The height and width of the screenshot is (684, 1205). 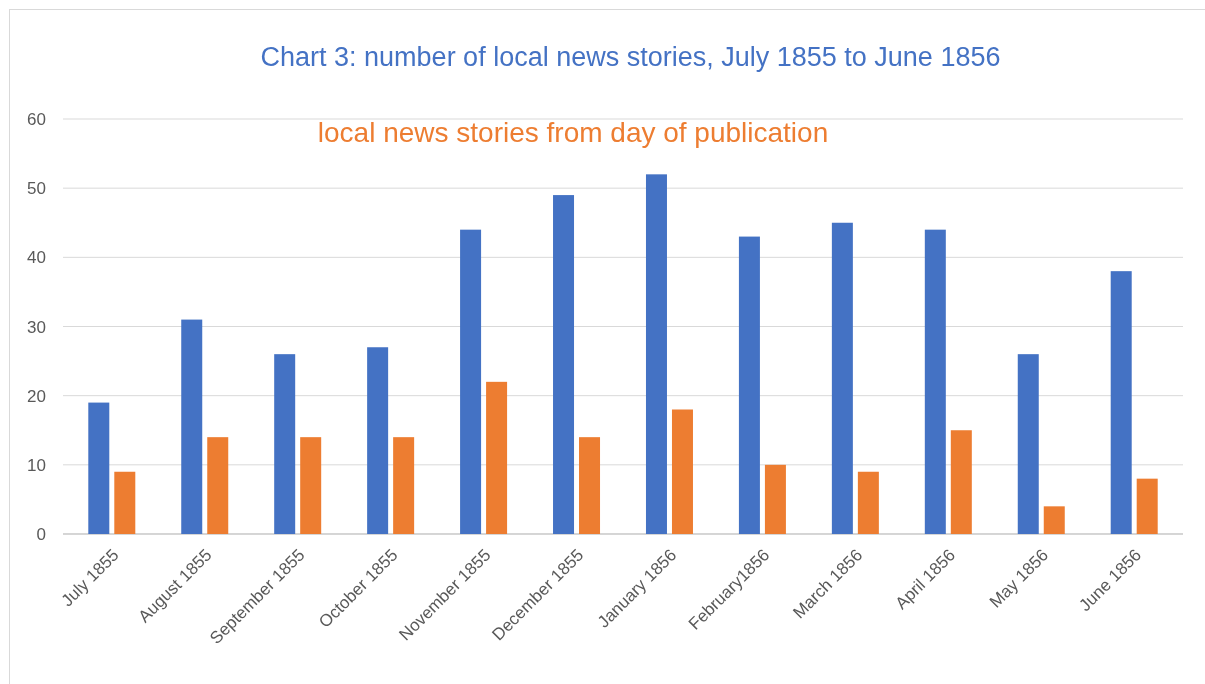 I want to click on y-tick-label: 30, so click(x=36, y=327).